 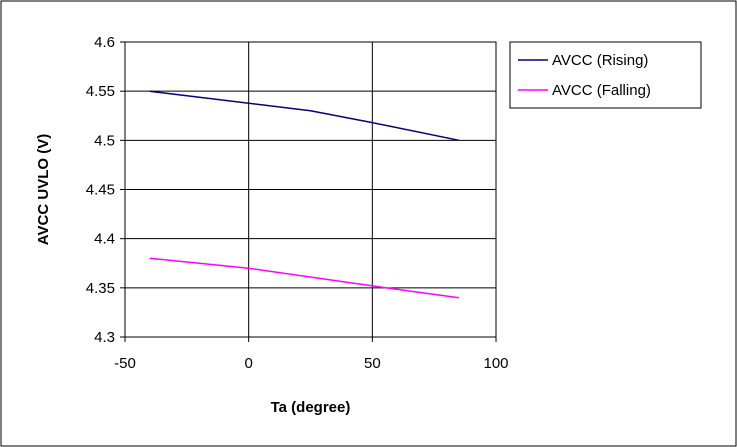 I want to click on x-tick-label: -50, so click(x=125, y=363).